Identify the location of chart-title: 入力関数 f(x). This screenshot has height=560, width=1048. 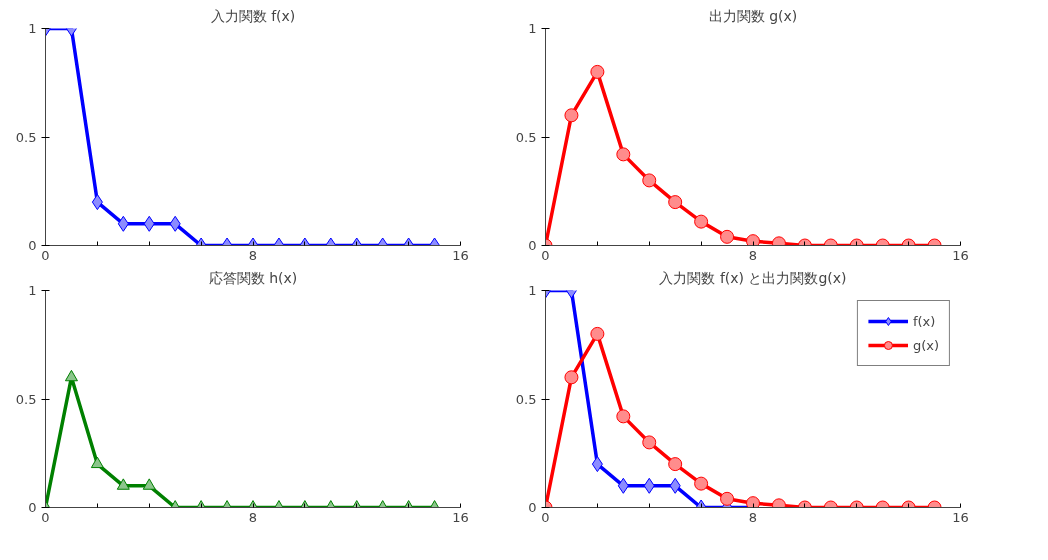
(253, 15).